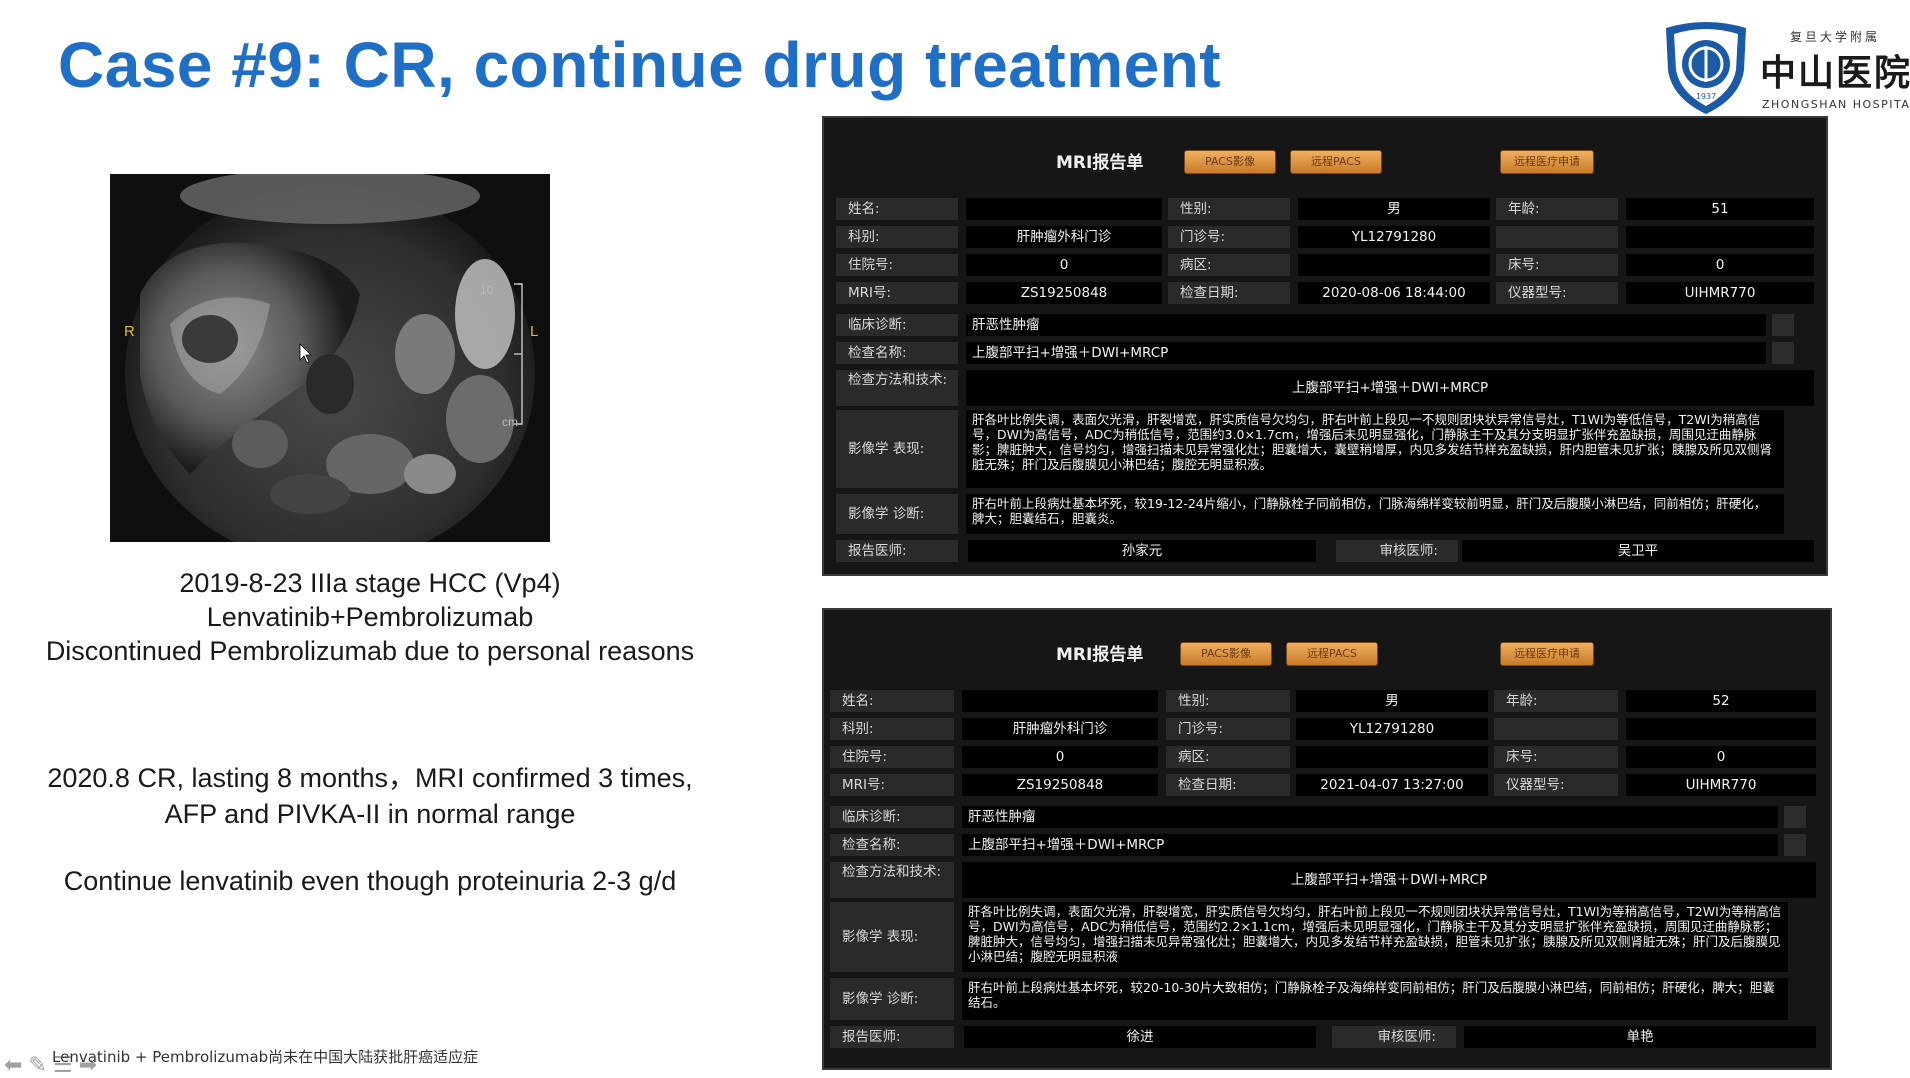 Image resolution: width=1910 pixels, height=1078 pixels. Describe the element at coordinates (370, 583) in the screenshot. I see `case-history-line-1: 2019-8-23 IIIa stage HCC (Vp4)` at that location.